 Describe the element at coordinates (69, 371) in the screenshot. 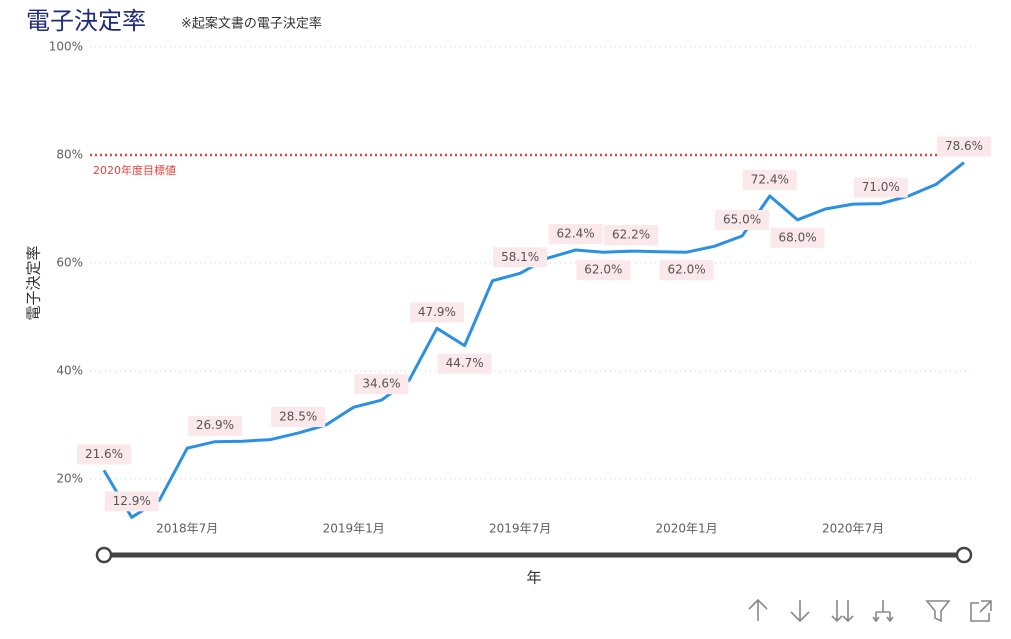

I see `y-tick-label: 40%` at that location.